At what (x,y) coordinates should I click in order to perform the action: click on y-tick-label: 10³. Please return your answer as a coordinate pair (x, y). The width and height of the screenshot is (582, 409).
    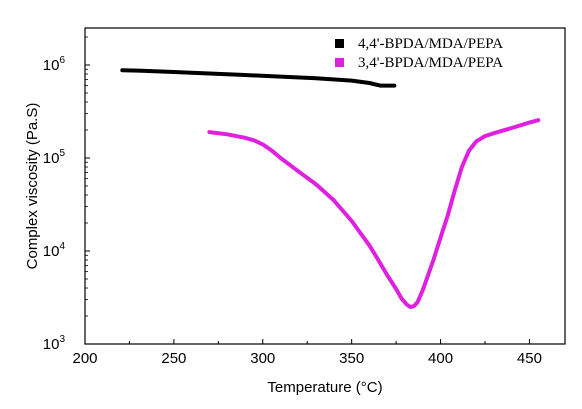
    Looking at the image, I should click on (54, 343).